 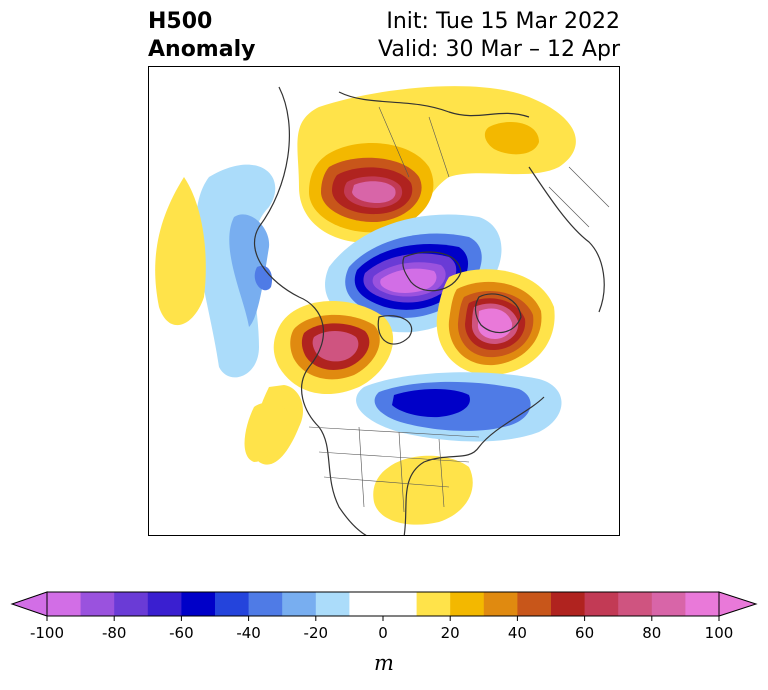 What do you see at coordinates (236, 271) in the screenshot?
I see `negative-anomaly-north-pacific` at bounding box center [236, 271].